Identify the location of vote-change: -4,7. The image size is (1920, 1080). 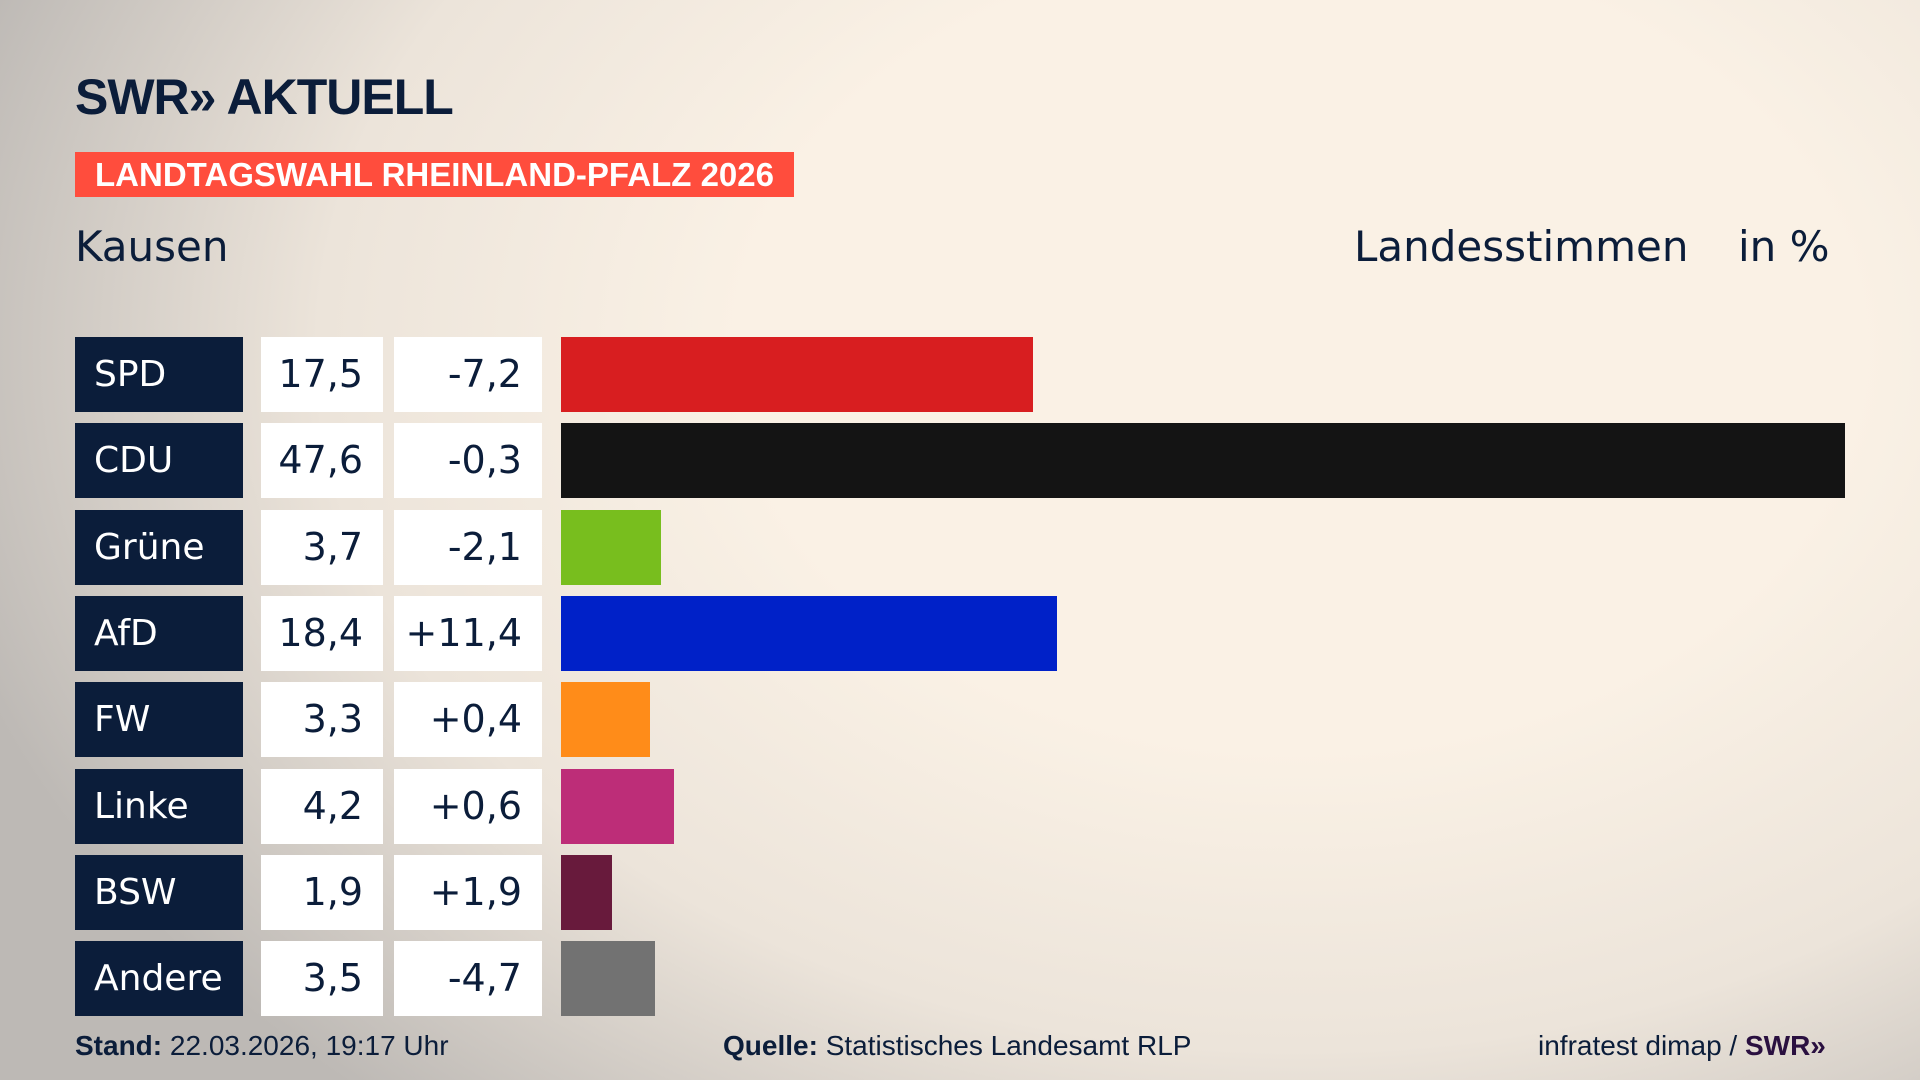
(468, 979).